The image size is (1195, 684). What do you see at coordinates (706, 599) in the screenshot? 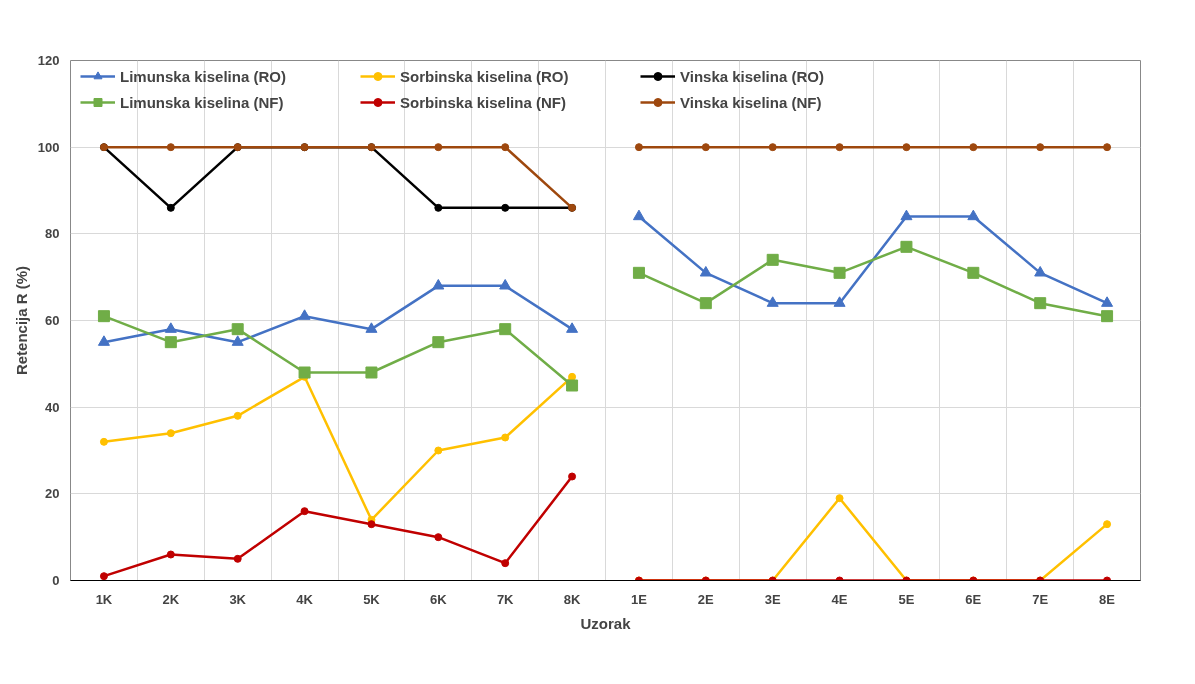
I see `x-tick-label: 2E` at bounding box center [706, 599].